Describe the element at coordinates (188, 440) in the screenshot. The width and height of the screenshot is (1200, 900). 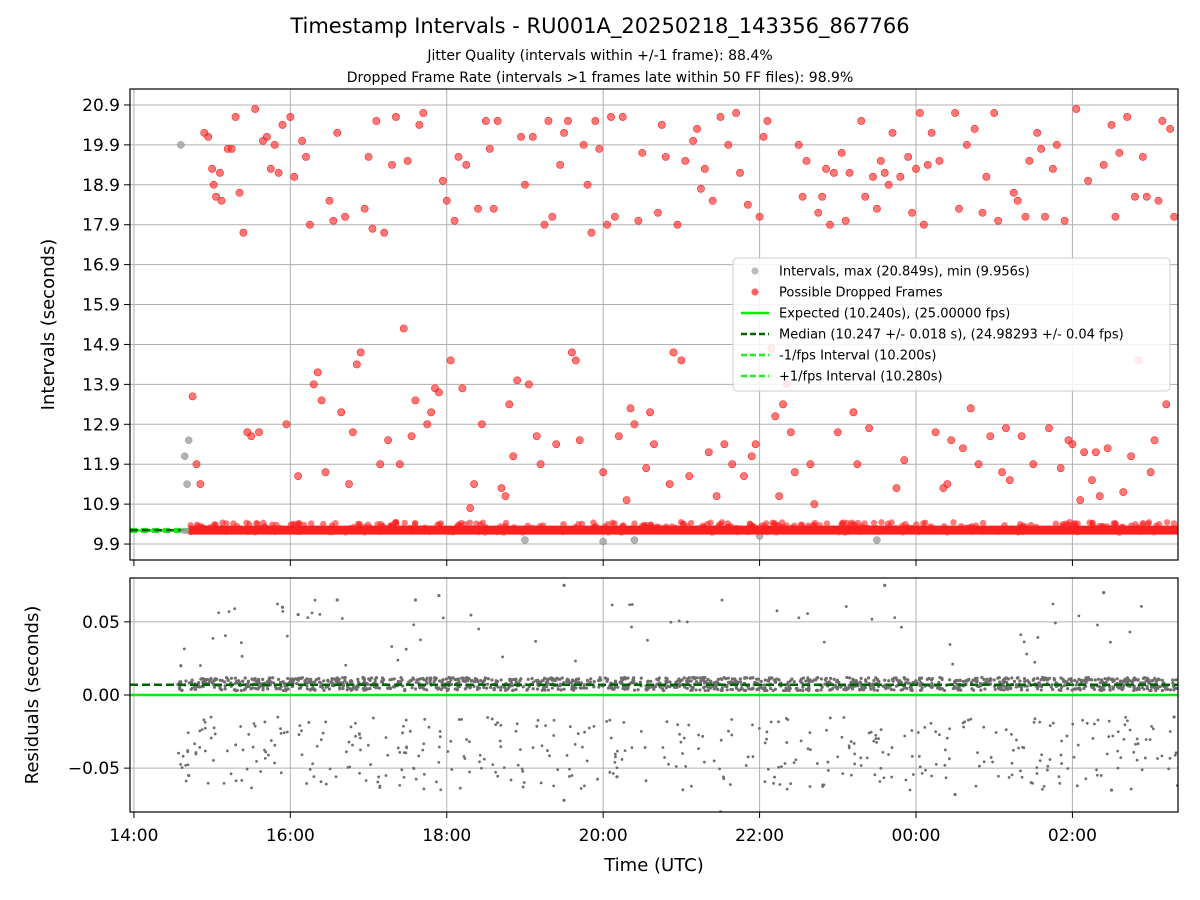
I see `interval-point` at that location.